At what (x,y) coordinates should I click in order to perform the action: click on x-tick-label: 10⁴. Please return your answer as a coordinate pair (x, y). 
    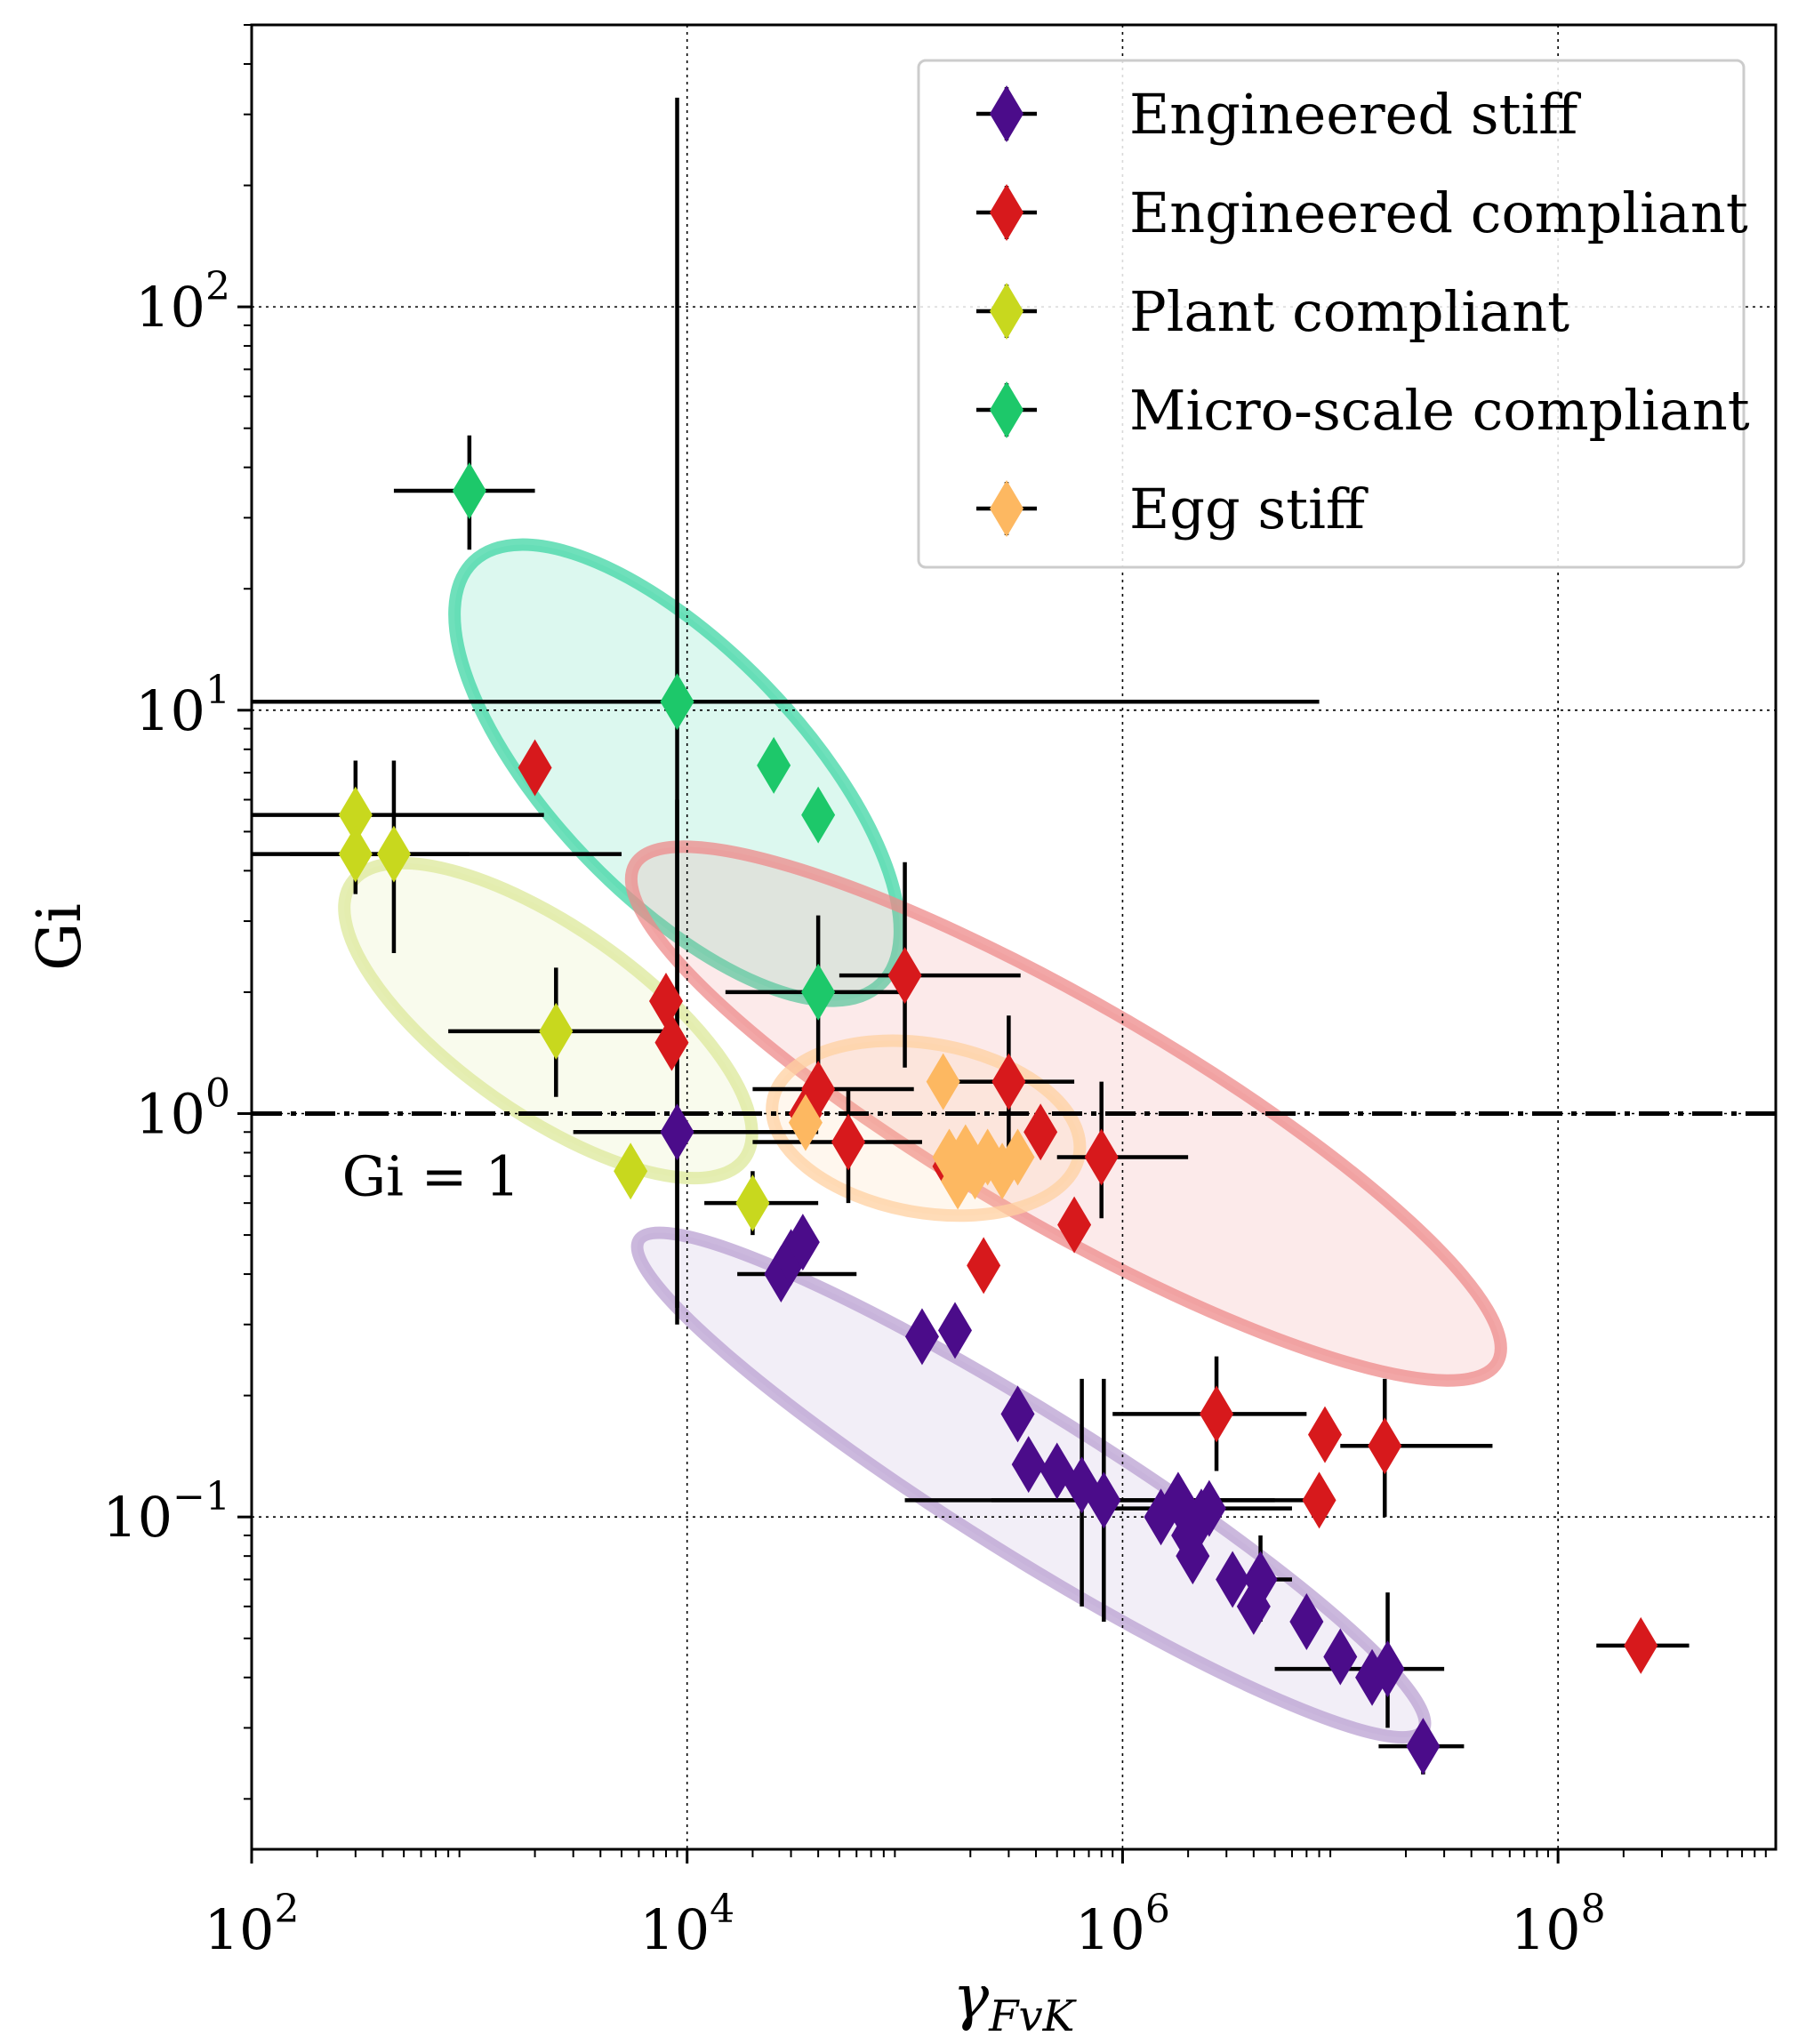
    Looking at the image, I should click on (686, 1924).